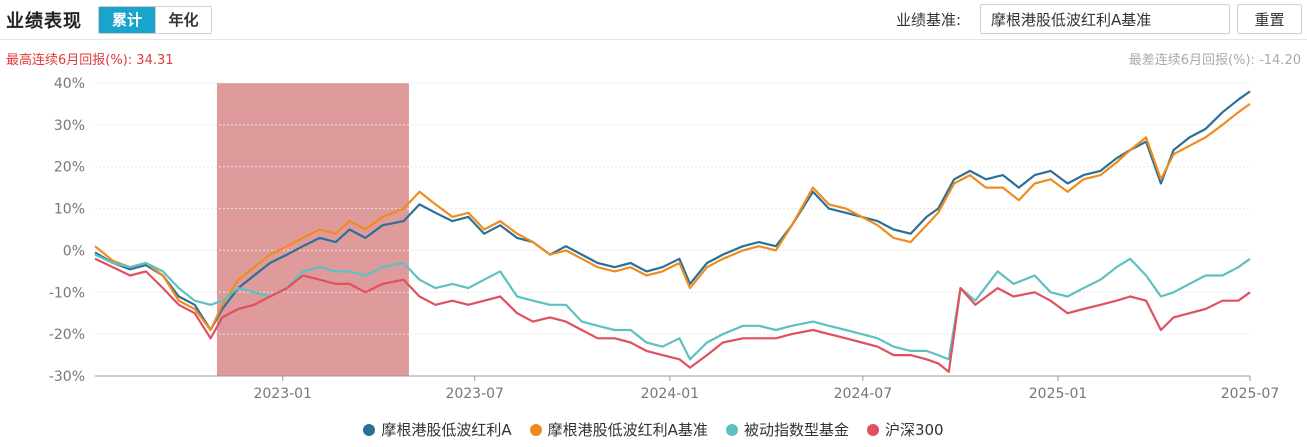 The image size is (1307, 447). Describe the element at coordinates (474, 394) in the screenshot. I see `x-tick-label: 2023-07` at that location.